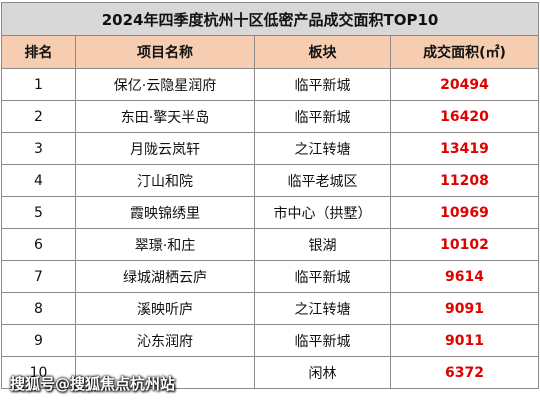 This screenshot has width=540, height=403. What do you see at coordinates (464, 52) in the screenshot?
I see `header-area: 成交面积(㎡)` at bounding box center [464, 52].